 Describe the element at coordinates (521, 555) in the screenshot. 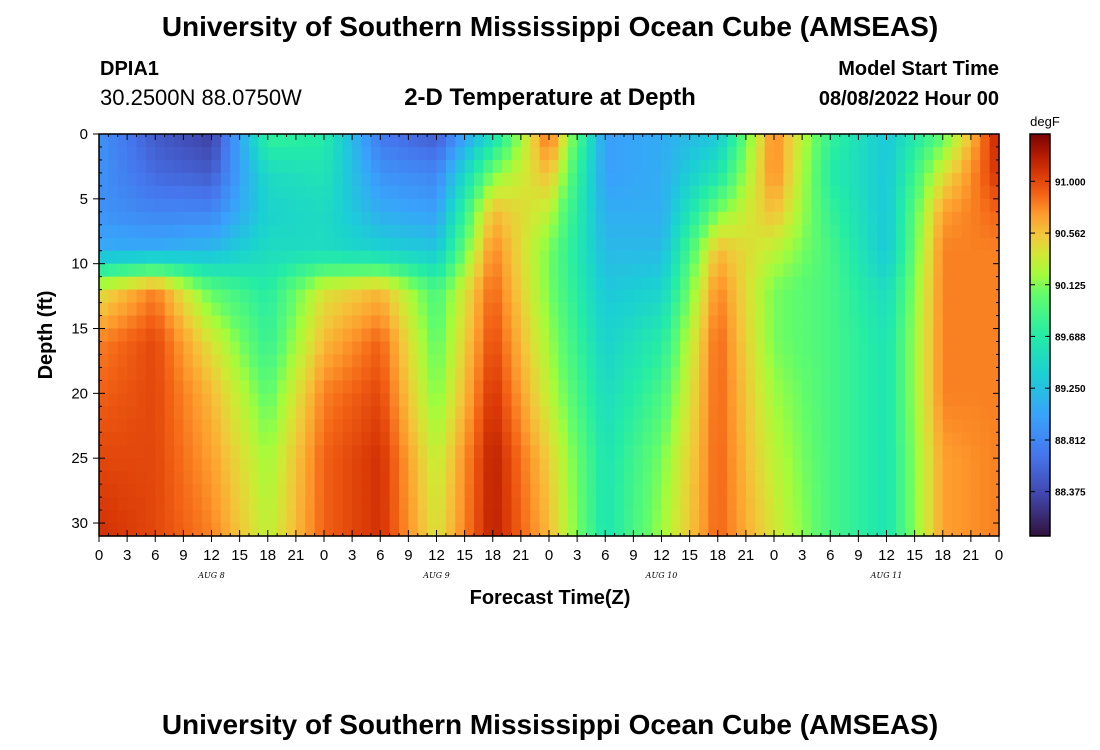

I see `x-tick-label: 21` at that location.